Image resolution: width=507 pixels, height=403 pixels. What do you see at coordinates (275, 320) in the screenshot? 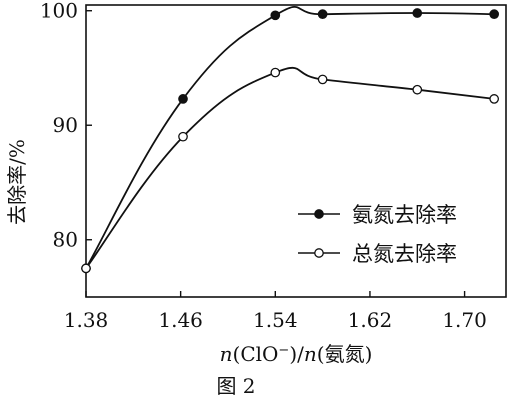
I see `x-tick-label: 1.54` at bounding box center [275, 320].